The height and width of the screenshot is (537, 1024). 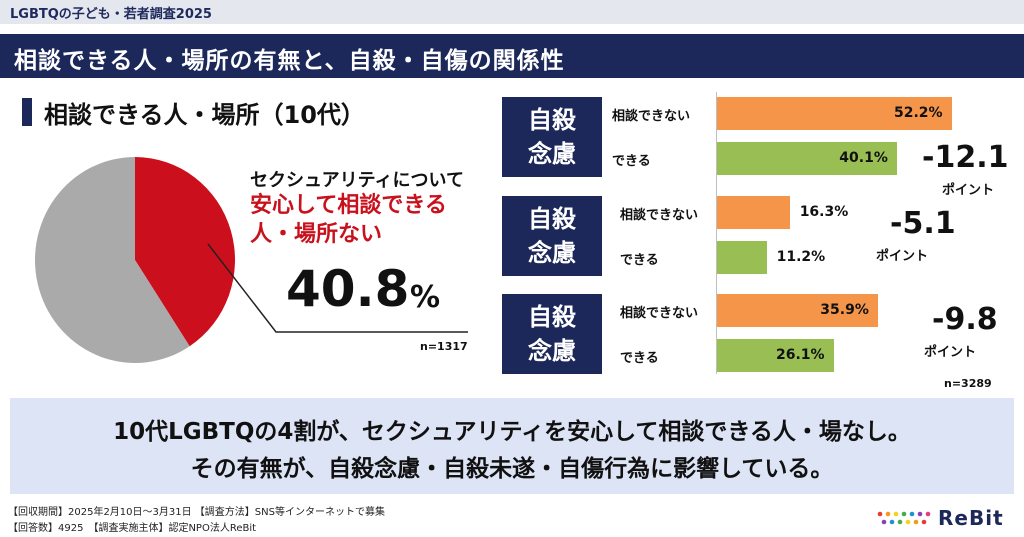 What do you see at coordinates (27, 112) in the screenshot?
I see `heading-accent-bar` at bounding box center [27, 112].